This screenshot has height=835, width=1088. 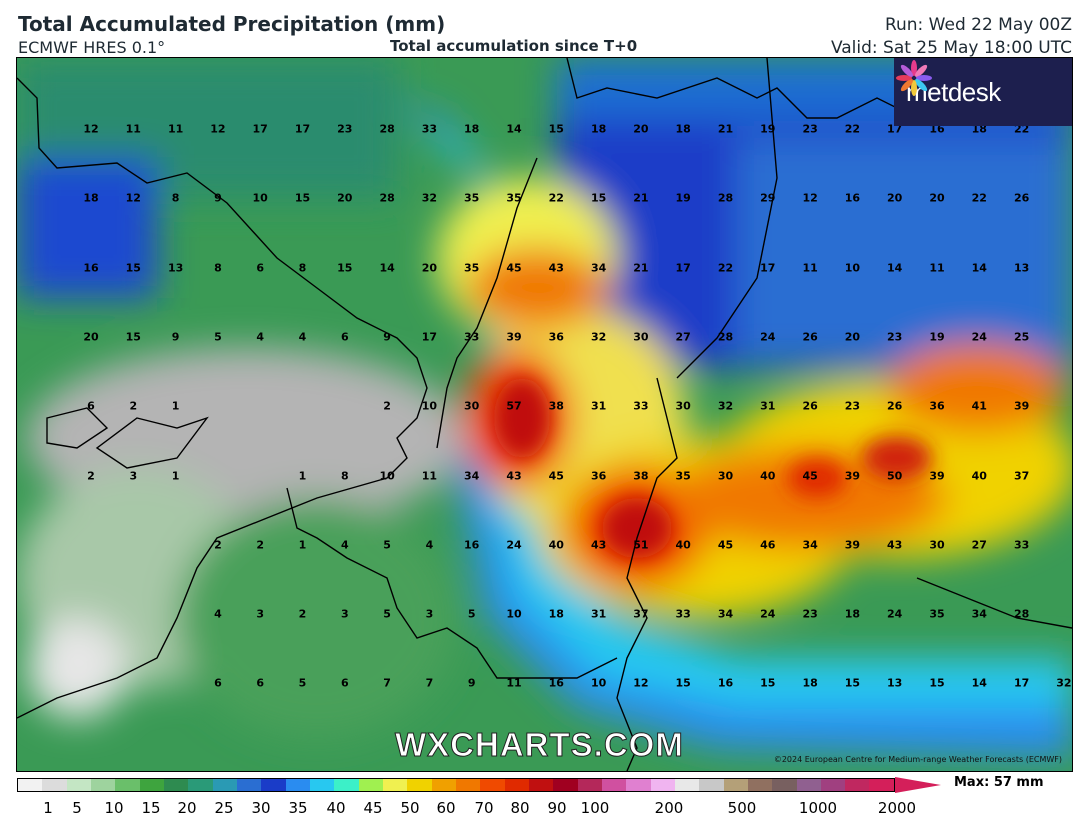 What do you see at coordinates (410, 808) in the screenshot?
I see `colorbar-tick-label: 50` at bounding box center [410, 808].